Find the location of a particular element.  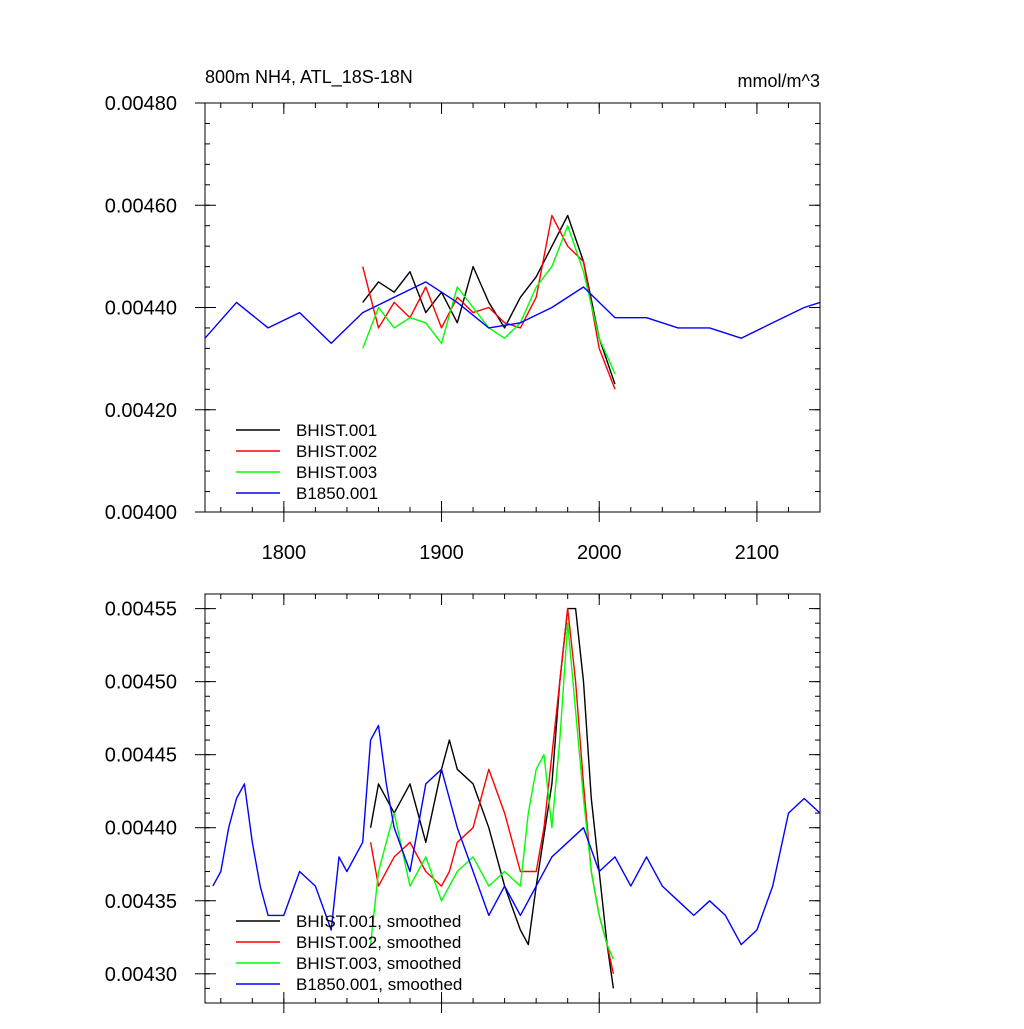

chart-title: 800m NH4, ATL_18S-18N is located at coordinates (309, 77).